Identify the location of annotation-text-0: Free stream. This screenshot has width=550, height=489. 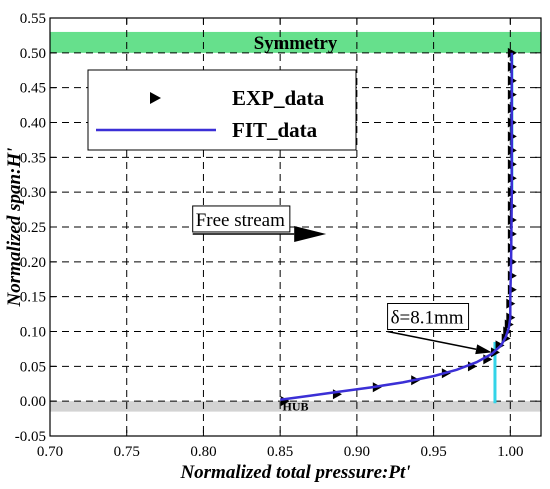
(240, 220).